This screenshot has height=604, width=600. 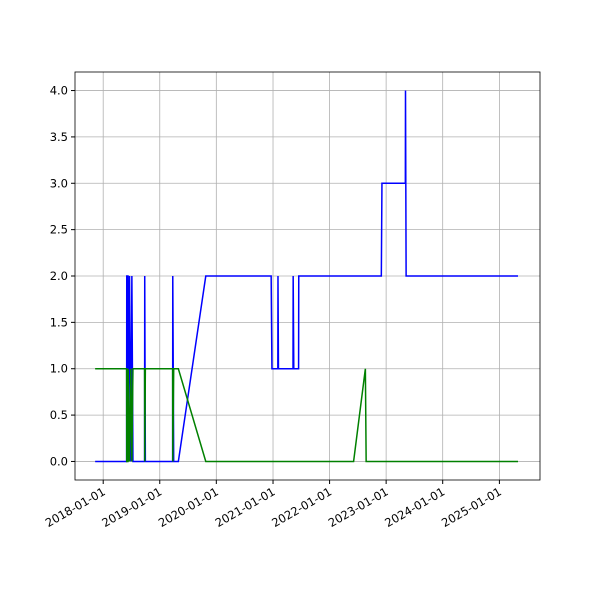 I want to click on x-tick-label: 2025-01-01, so click(x=471, y=507).